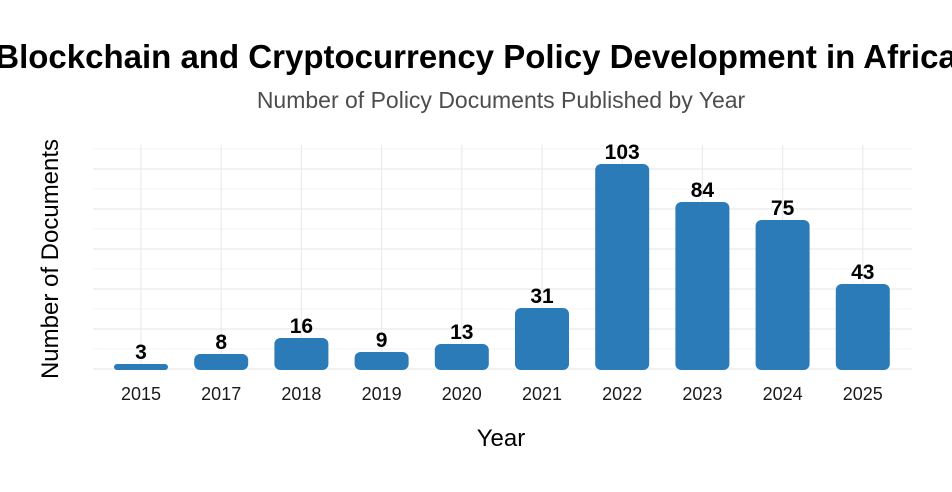  What do you see at coordinates (622, 267) in the screenshot?
I see `bar-2022` at bounding box center [622, 267].